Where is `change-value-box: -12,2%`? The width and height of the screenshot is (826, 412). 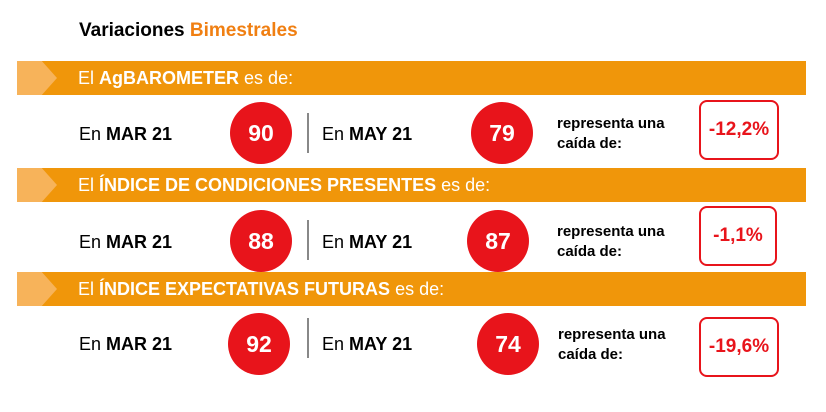 change-value-box: -12,2% is located at coordinates (739, 130).